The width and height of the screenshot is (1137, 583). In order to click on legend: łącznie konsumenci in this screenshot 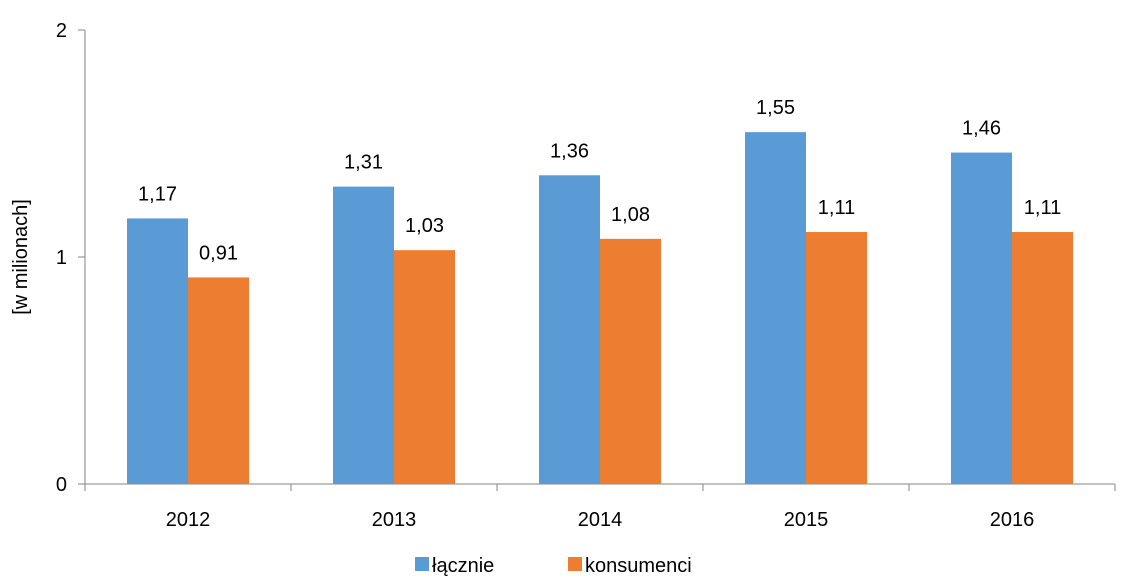, I will do `click(553, 566)`.